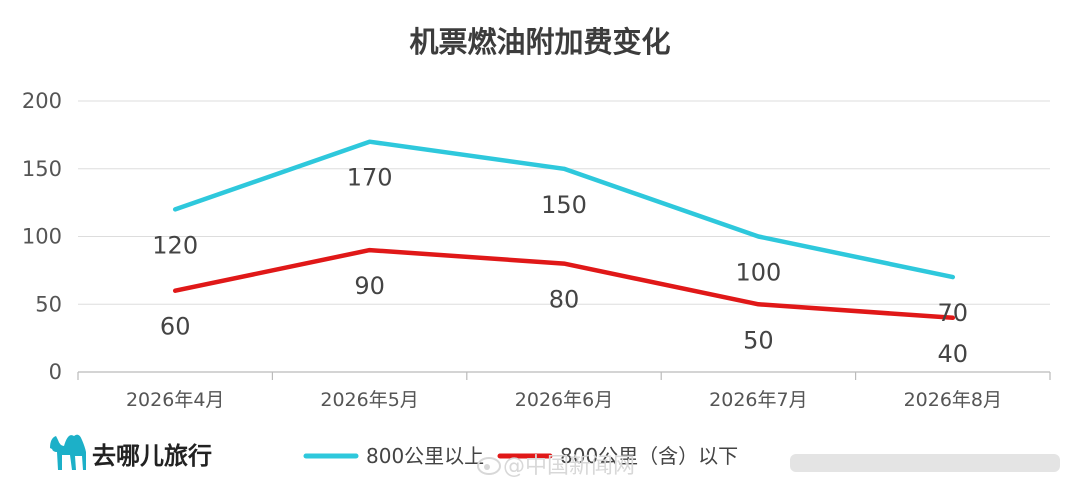  I want to click on y-tick-label: 50, so click(48, 304).